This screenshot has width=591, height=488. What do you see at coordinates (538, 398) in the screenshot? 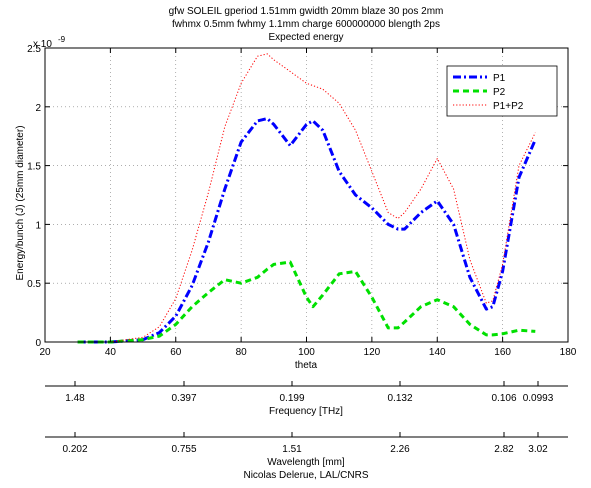
I see `secondary-tick-label-0: 0.0993` at bounding box center [538, 398].